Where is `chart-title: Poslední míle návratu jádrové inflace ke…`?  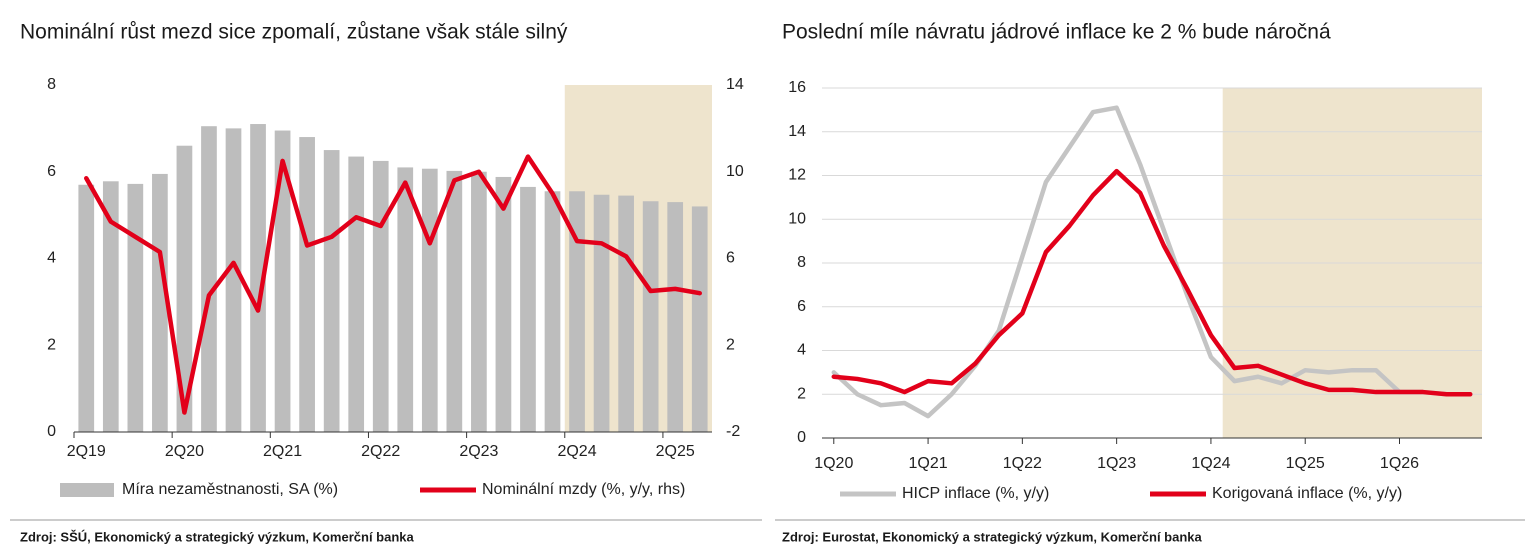 chart-title: Poslední míle návratu jádrové inflace ke… is located at coordinates (1056, 32).